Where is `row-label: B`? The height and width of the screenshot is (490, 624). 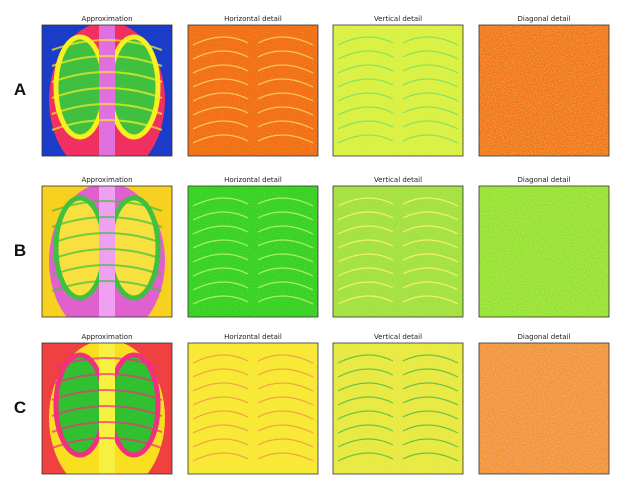 row-label: B is located at coordinates (20, 250).